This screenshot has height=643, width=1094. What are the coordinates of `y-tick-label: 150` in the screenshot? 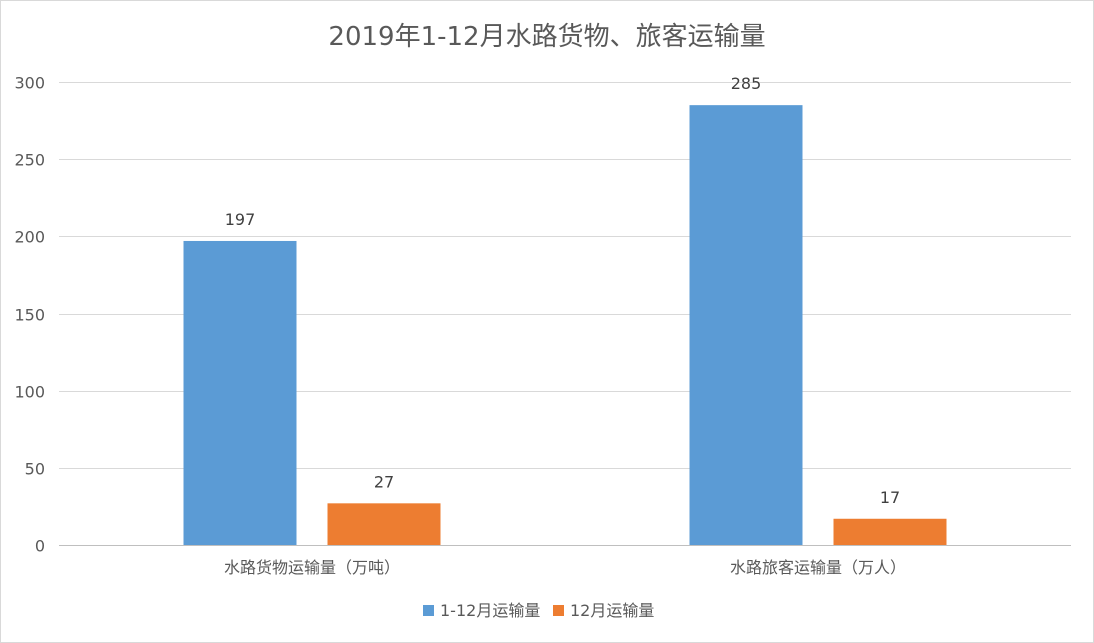 It's located at (29, 315).